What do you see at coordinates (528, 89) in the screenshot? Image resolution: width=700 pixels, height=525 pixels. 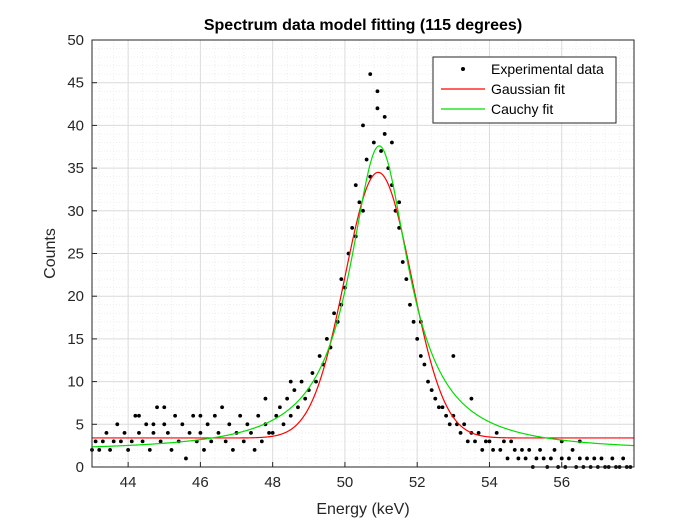 I see `legend-label: Gaussian fit` at bounding box center [528, 89].